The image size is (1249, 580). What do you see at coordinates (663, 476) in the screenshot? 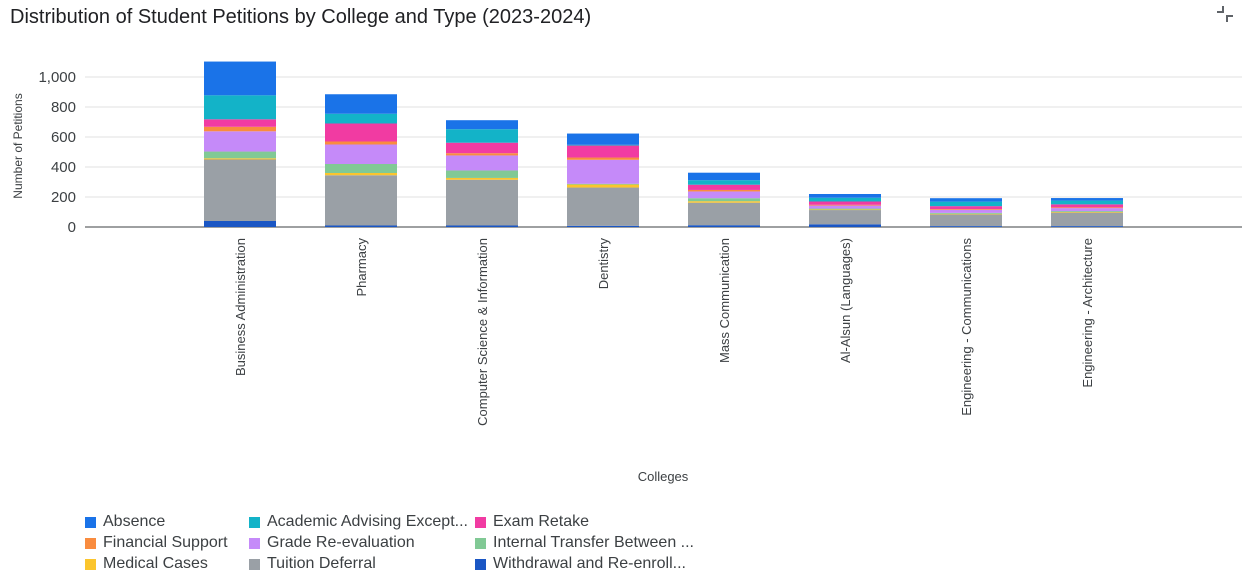
I see `x-axis-label: Colleges` at bounding box center [663, 476].